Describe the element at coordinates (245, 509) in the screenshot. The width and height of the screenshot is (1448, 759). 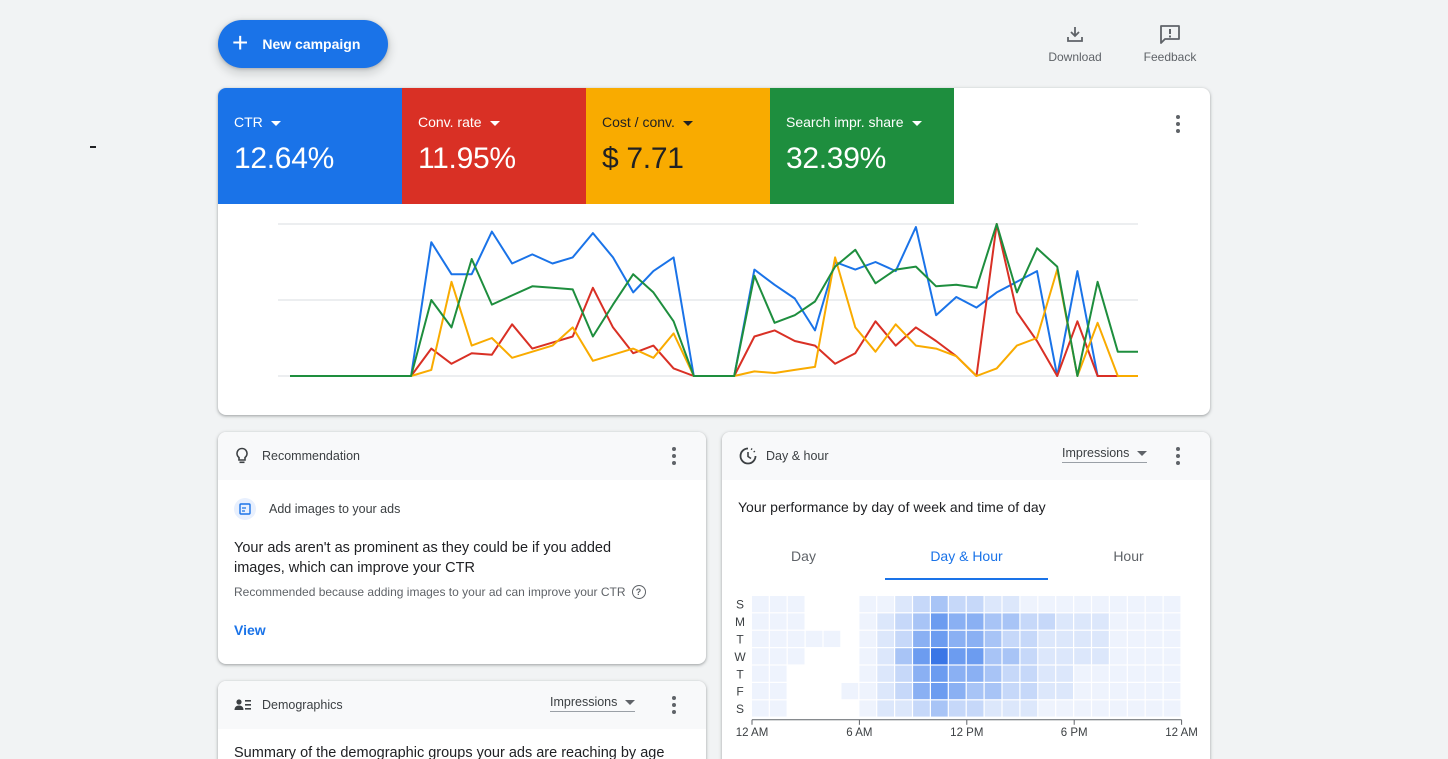
I see `image-ad-icon` at that location.